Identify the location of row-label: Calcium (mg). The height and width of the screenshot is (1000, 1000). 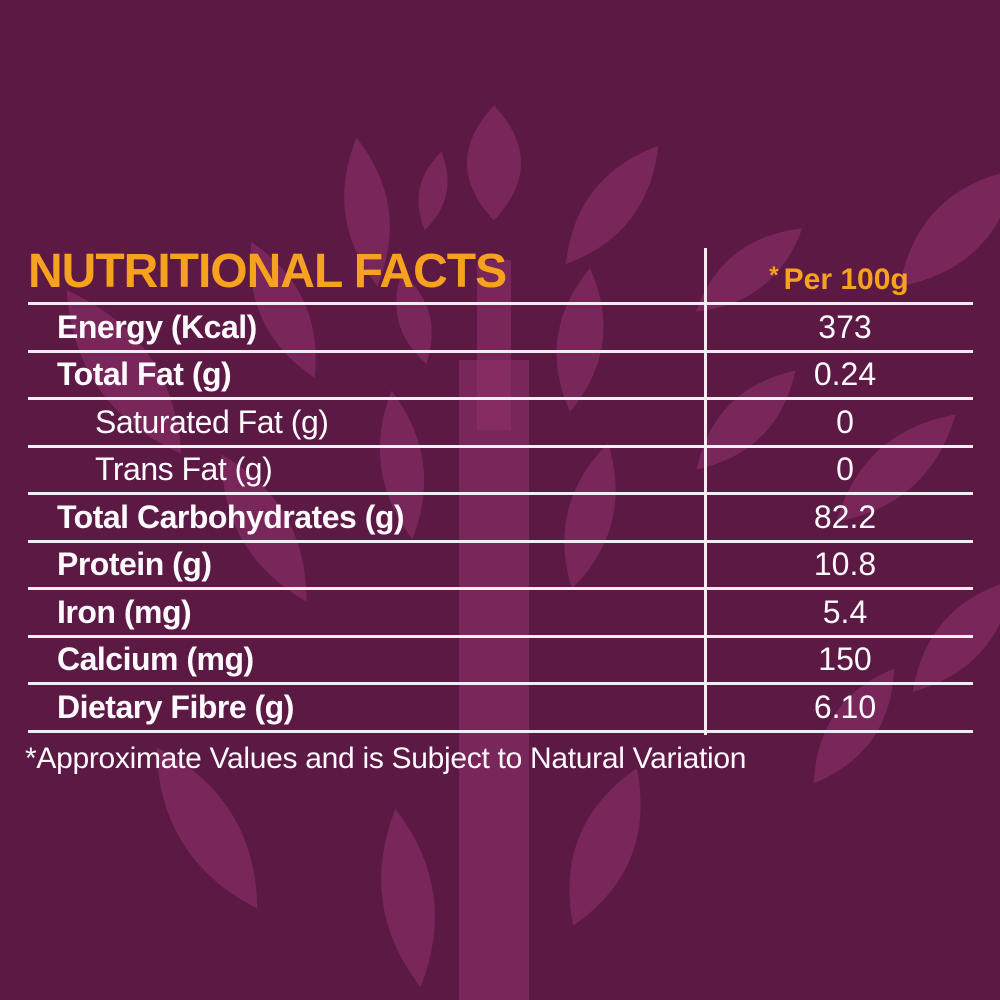
(155, 659).